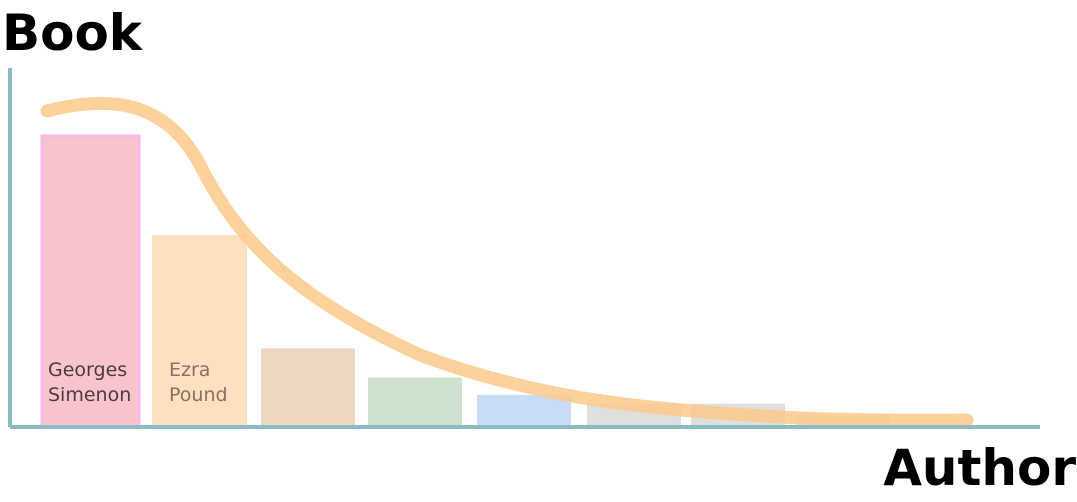 This screenshot has width=1077, height=502. Describe the element at coordinates (89, 395) in the screenshot. I see `bar-label-1-line-2: Simenon` at that location.